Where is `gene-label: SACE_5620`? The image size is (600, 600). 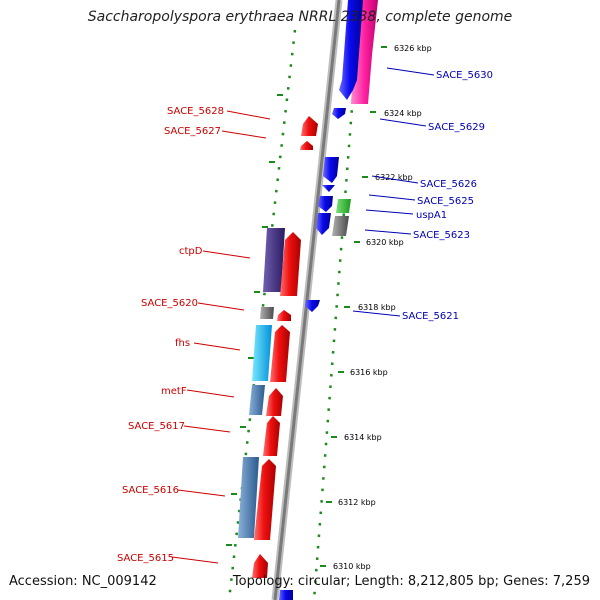 gene-label: SACE_5620 is located at coordinates (169, 303).